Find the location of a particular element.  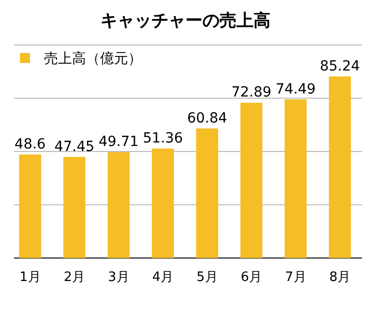

chart-title: キャッチャーの売上高 is located at coordinates (185, 21).